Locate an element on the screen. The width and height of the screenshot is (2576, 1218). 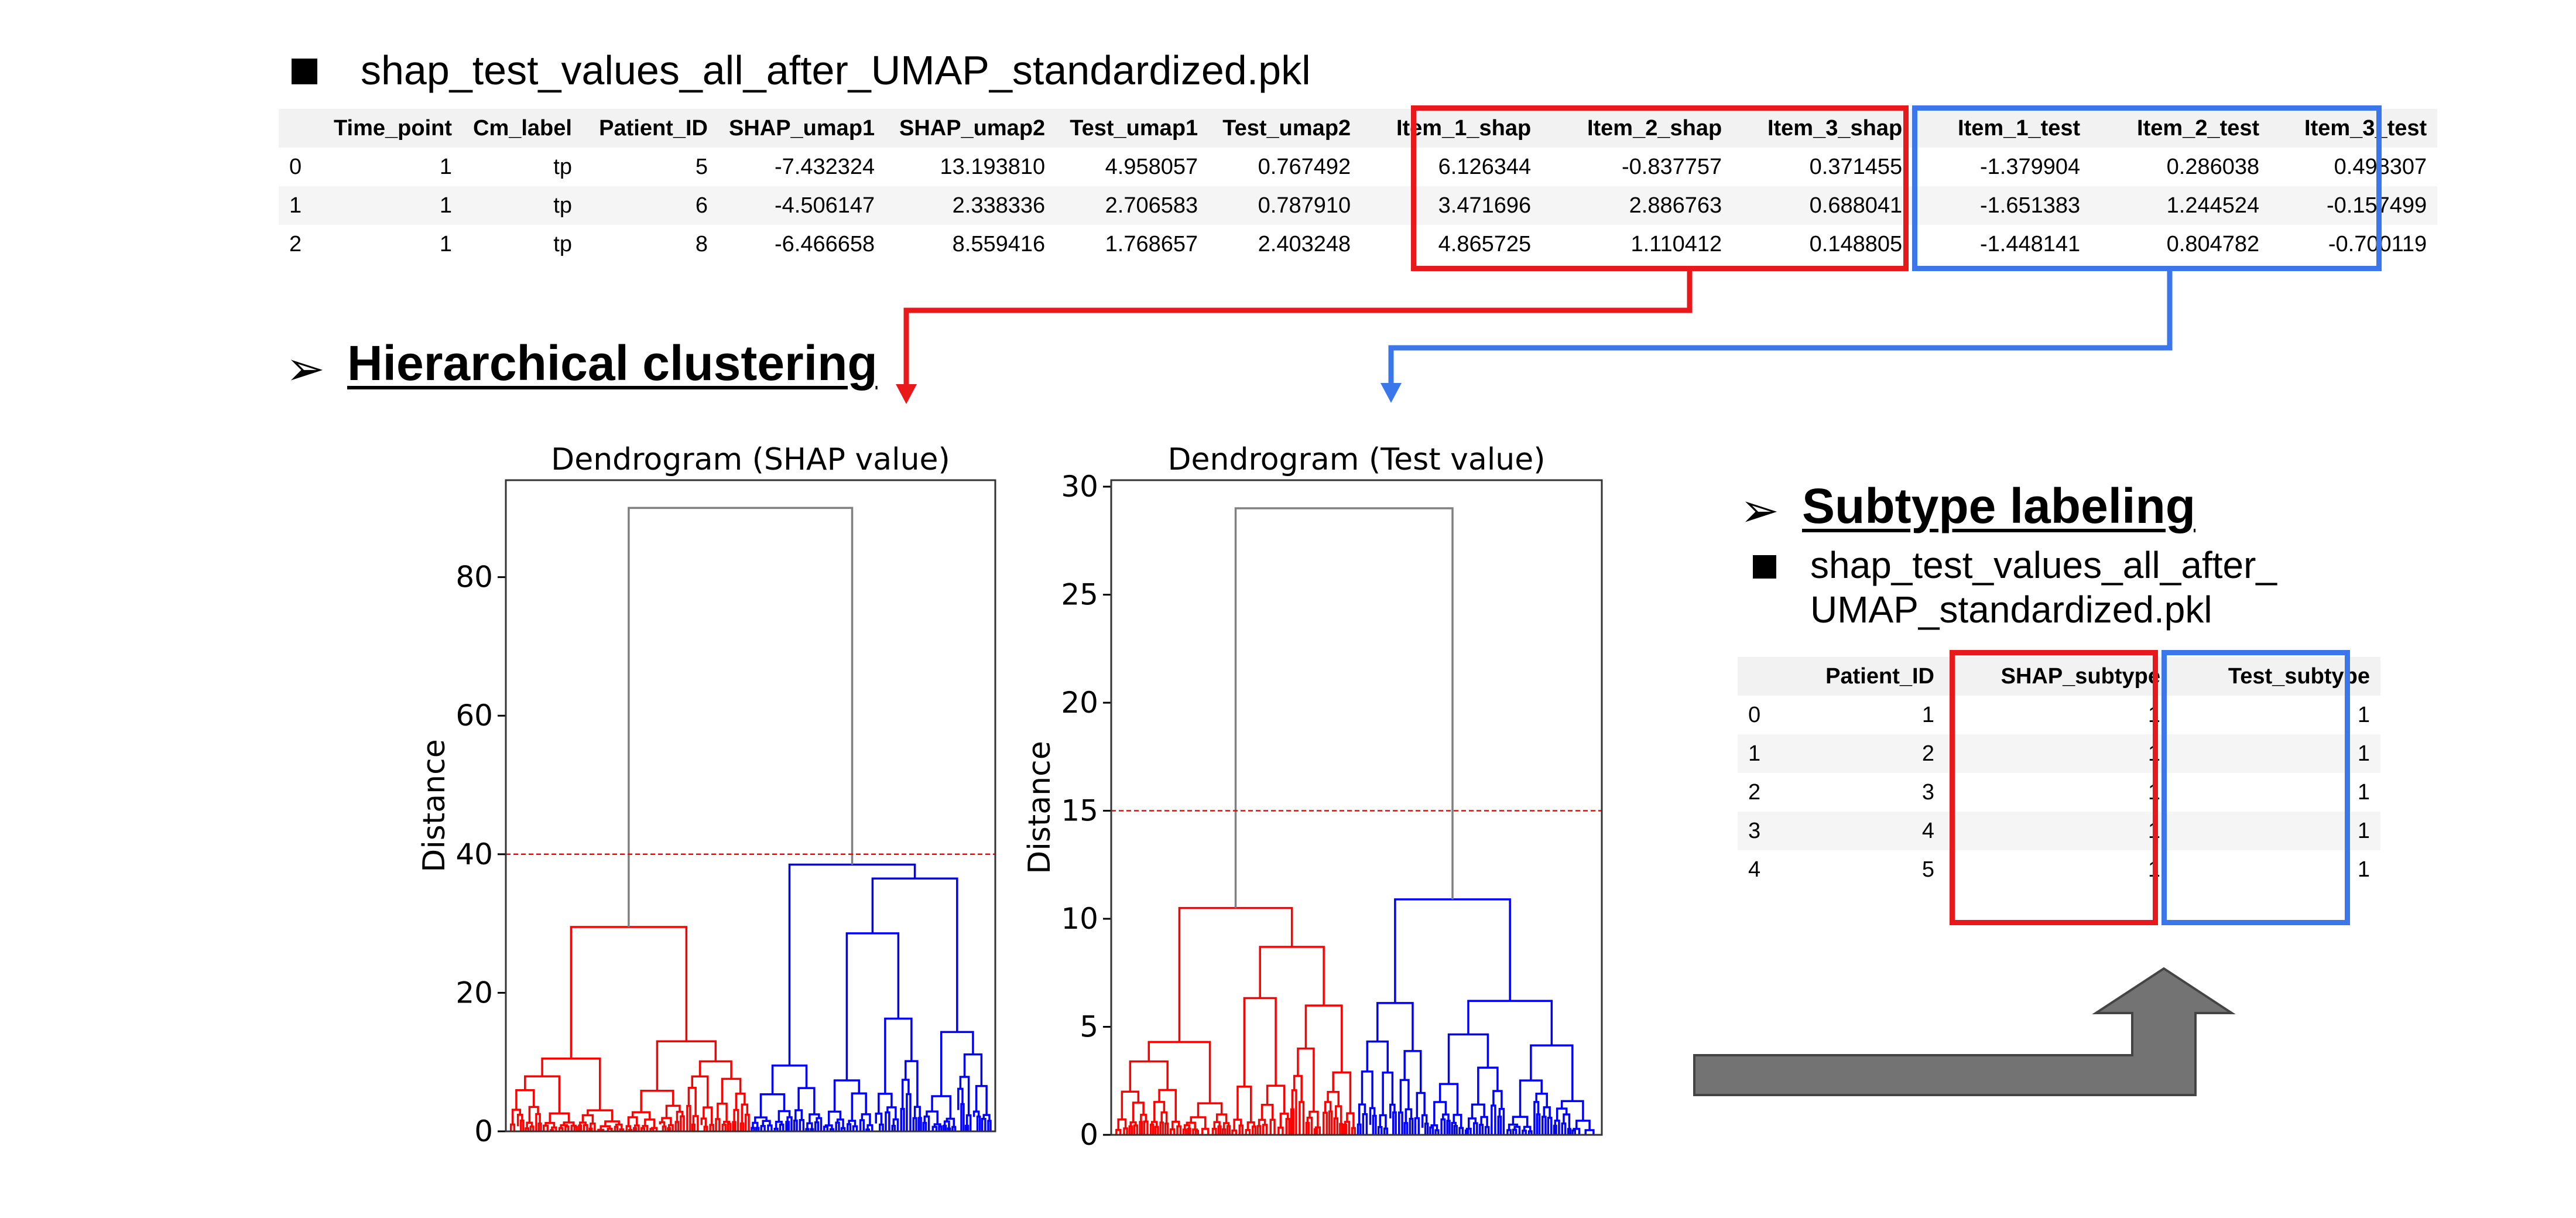
table-cell: 1.768657 is located at coordinates (1151, 243).